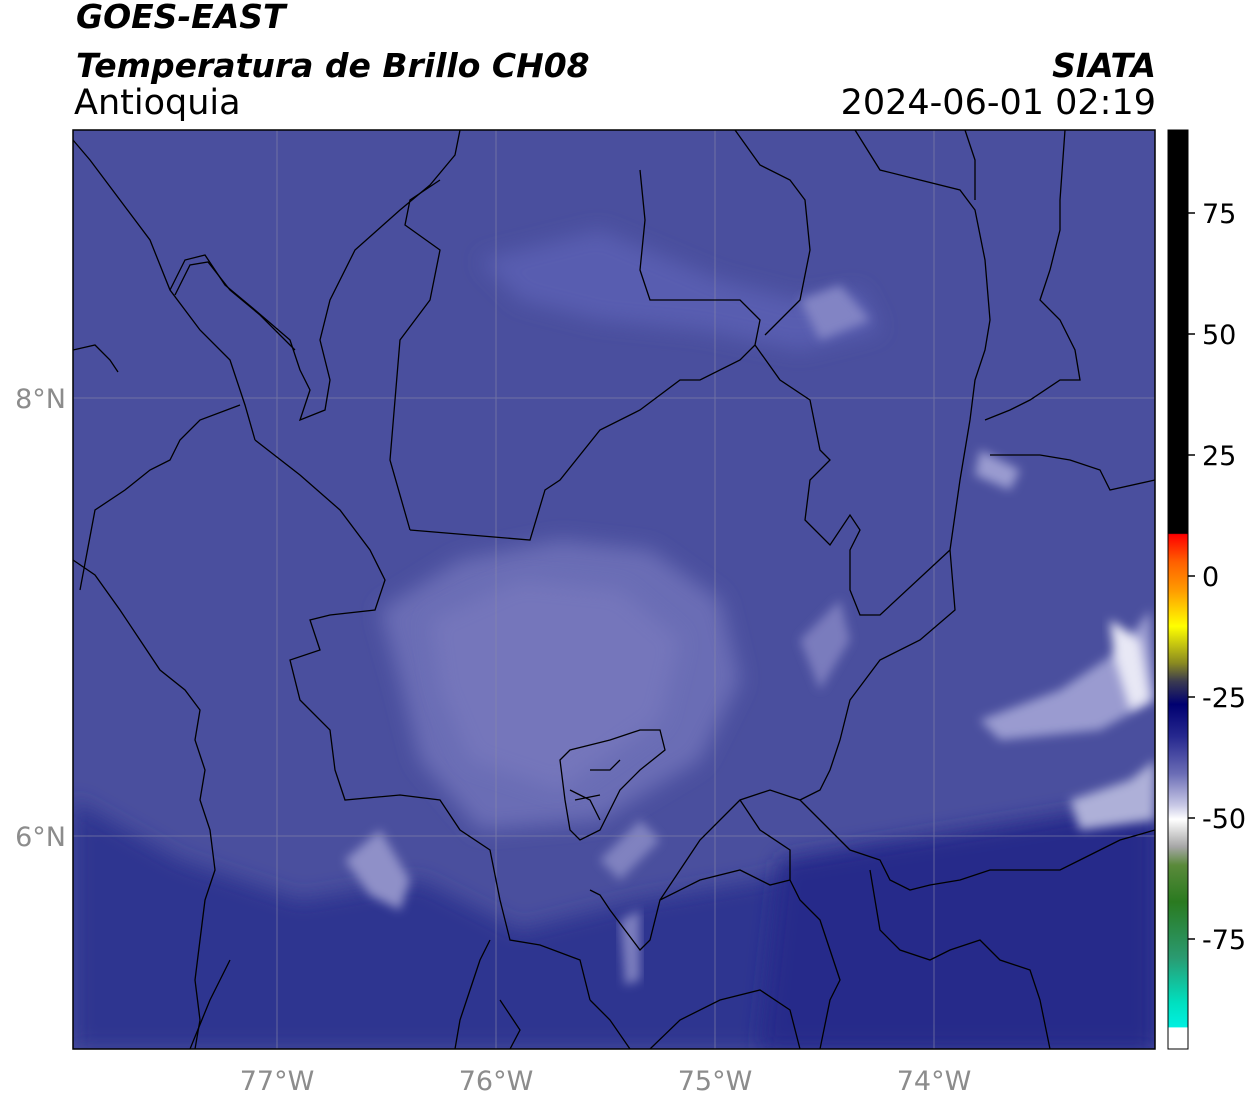 The image size is (1252, 1099). Describe the element at coordinates (1224, 819) in the screenshot. I see `colorbar-label-minus50: -50` at that location.